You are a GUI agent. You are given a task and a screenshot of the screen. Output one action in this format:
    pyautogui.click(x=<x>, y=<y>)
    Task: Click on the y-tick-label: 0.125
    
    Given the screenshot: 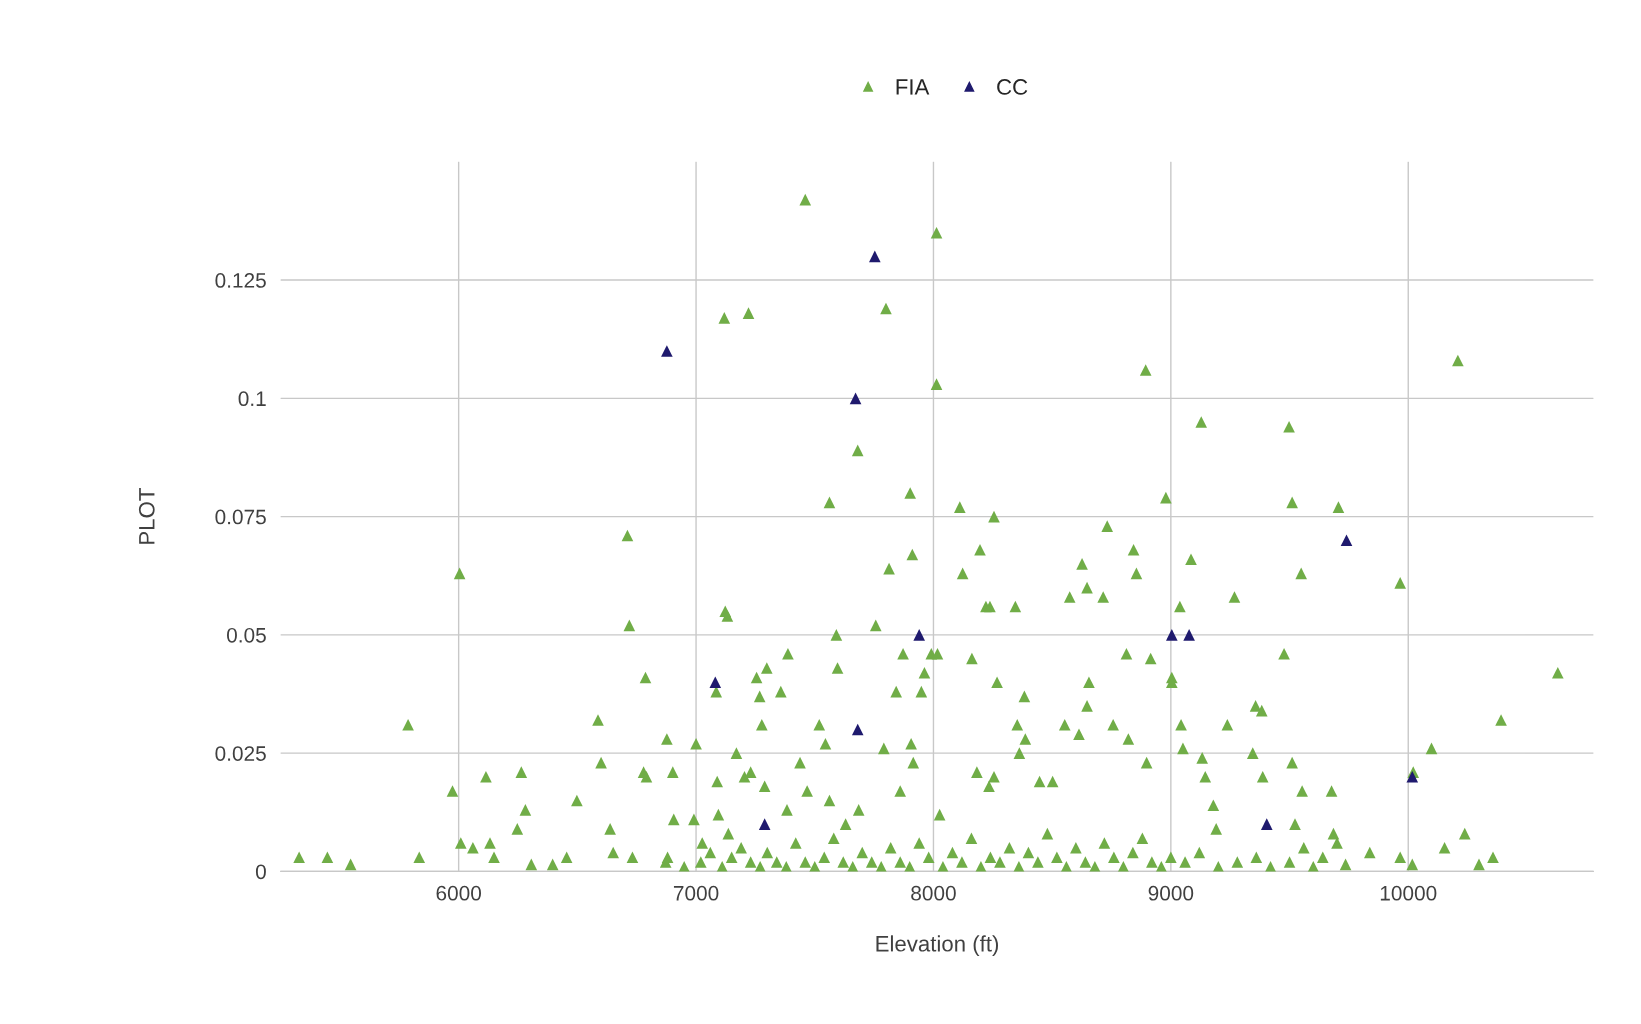 What is the action you would take?
    pyautogui.click(x=240, y=280)
    